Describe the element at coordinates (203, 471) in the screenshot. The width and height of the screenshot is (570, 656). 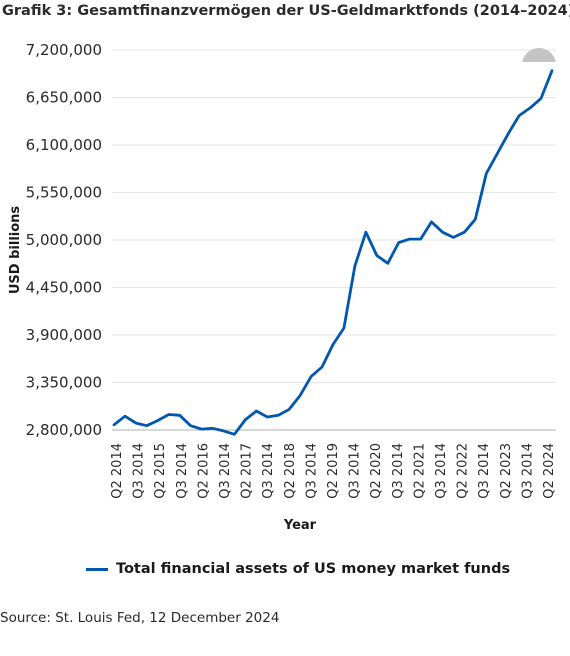
I see `x-tick-label: Q2 2016` at that location.